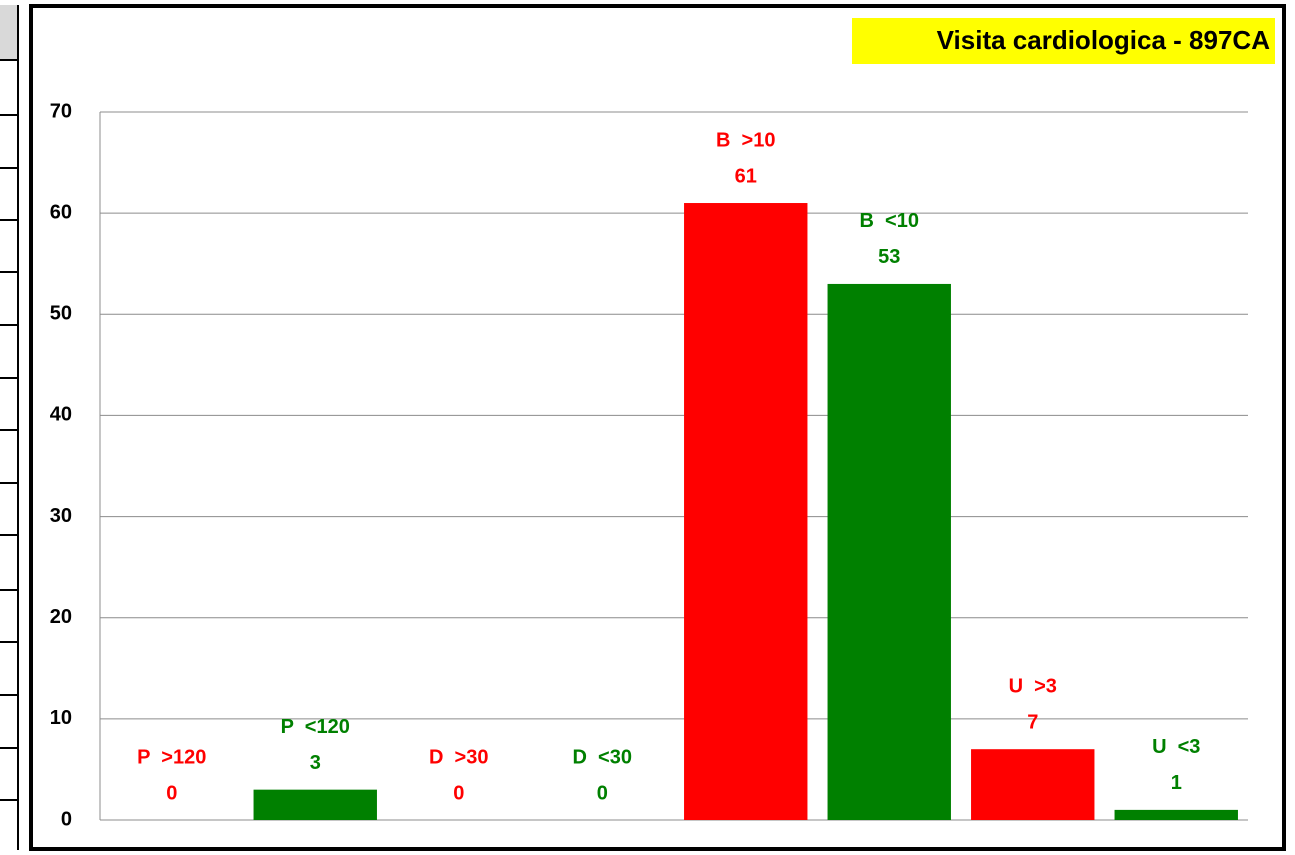 Image resolution: width=1295 pixels, height=855 pixels. I want to click on category-label: D >30, so click(458, 757).